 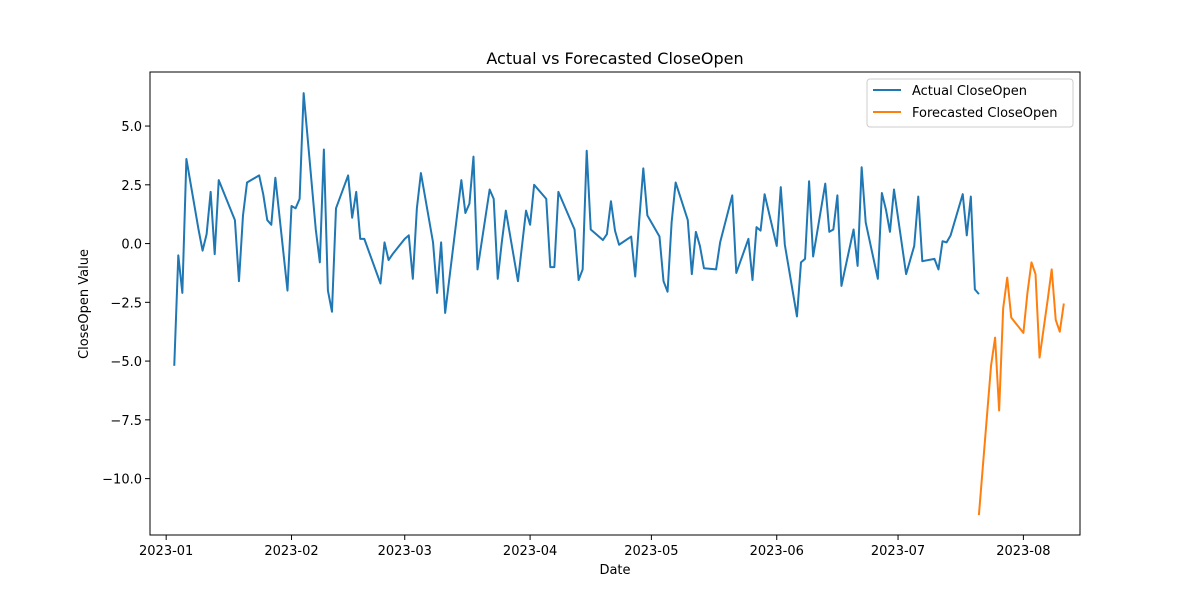 What do you see at coordinates (1021, 388) in the screenshot?
I see `series-line-forecast` at bounding box center [1021, 388].